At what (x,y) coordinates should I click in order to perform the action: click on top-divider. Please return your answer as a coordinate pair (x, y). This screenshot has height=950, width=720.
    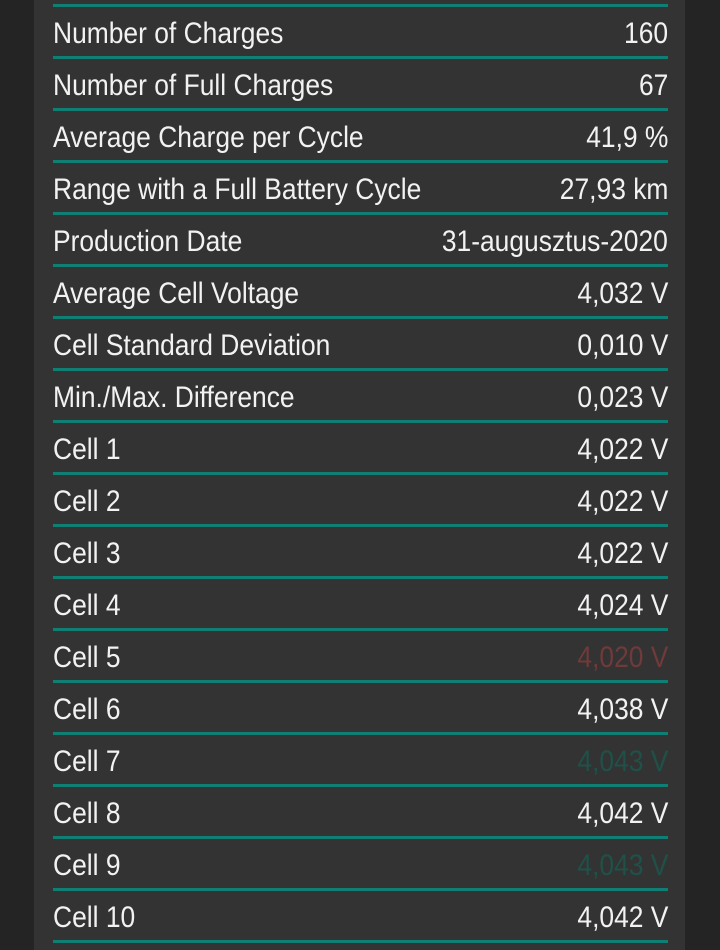
    Looking at the image, I should click on (360, 5).